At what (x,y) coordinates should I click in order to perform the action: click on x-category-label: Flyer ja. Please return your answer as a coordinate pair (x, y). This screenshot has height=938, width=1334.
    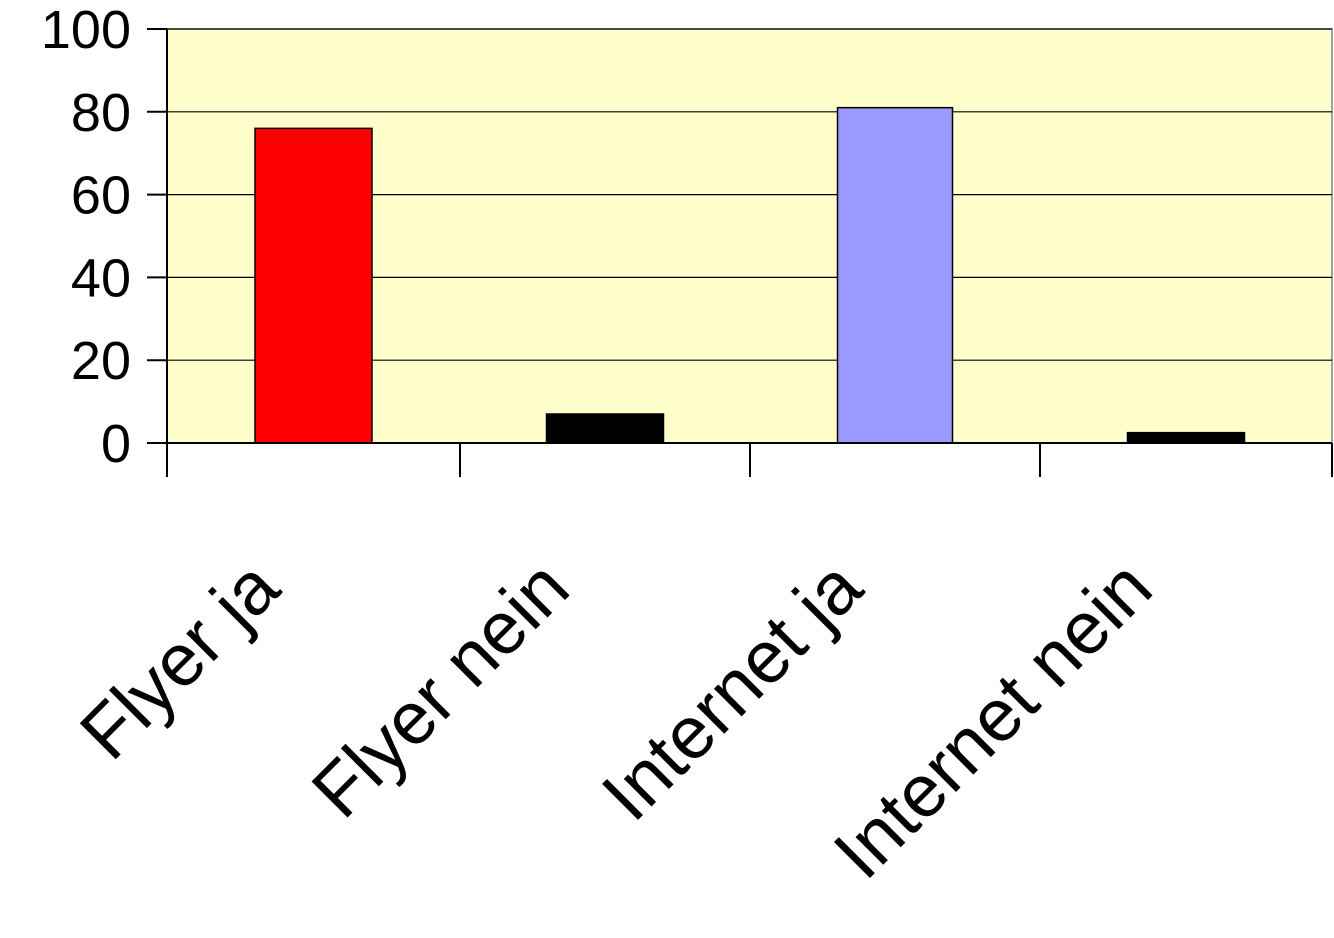
    Looking at the image, I should click on (179, 659).